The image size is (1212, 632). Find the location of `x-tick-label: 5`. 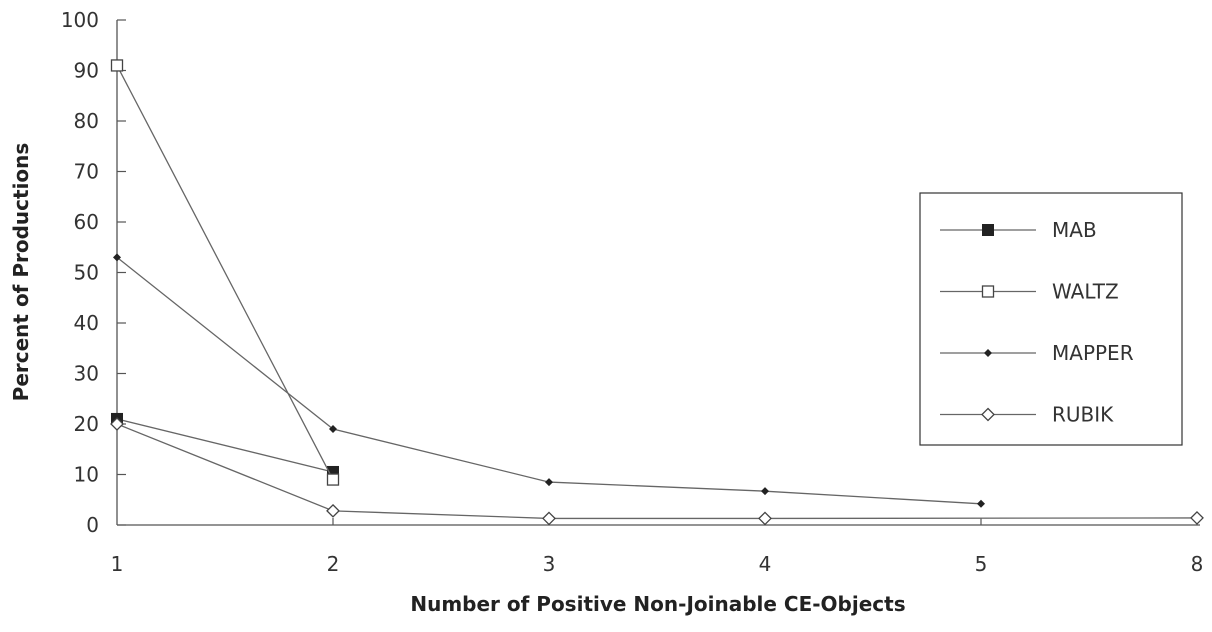

x-tick-label: 5 is located at coordinates (981, 564).